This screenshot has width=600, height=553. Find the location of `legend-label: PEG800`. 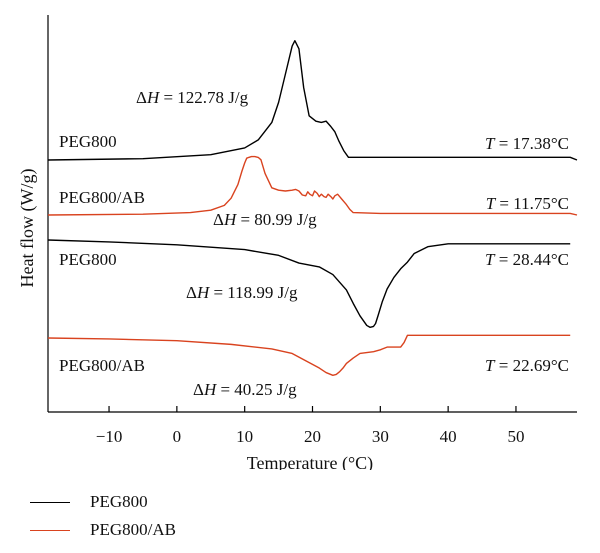

legend-label: PEG800 is located at coordinates (119, 501).